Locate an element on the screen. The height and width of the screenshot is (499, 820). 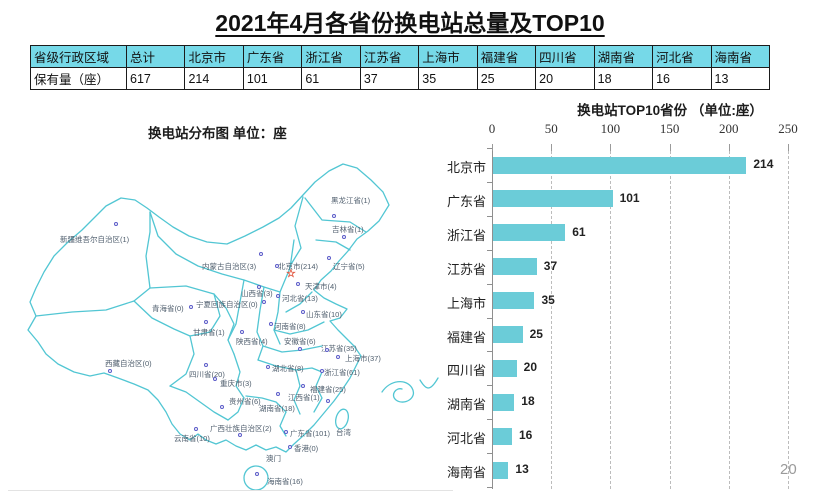
table-header-cell: 福建省 is located at coordinates (506, 56).